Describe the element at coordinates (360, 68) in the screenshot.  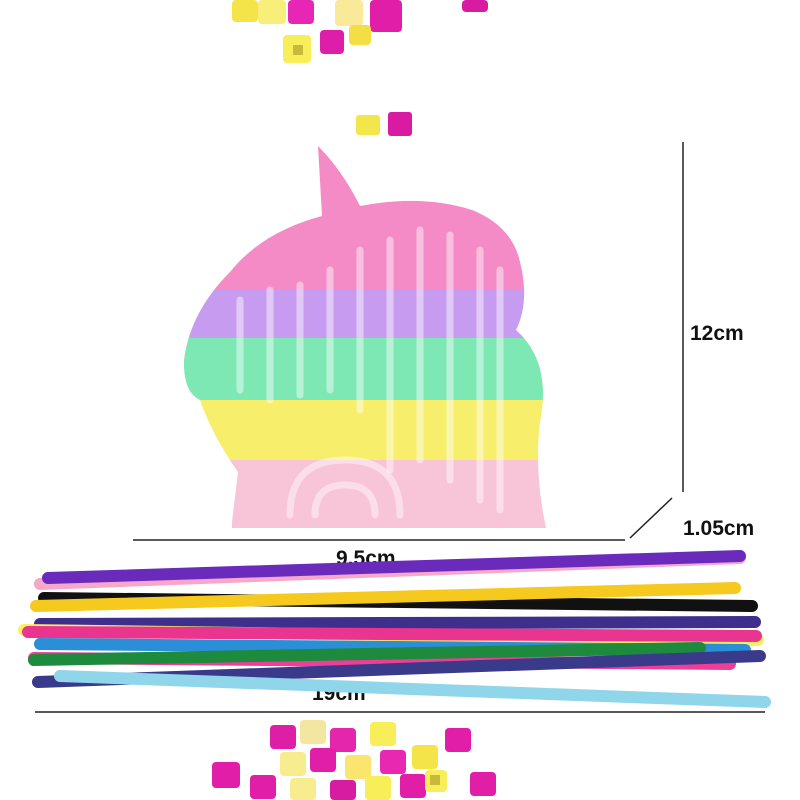
I see `beads-top` at that location.